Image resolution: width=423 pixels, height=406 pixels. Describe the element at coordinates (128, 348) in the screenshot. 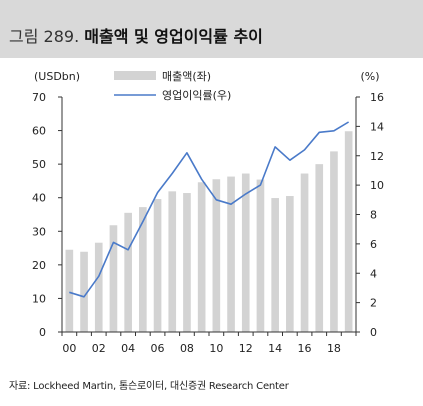

I see `x-tick-label: 04` at that location.